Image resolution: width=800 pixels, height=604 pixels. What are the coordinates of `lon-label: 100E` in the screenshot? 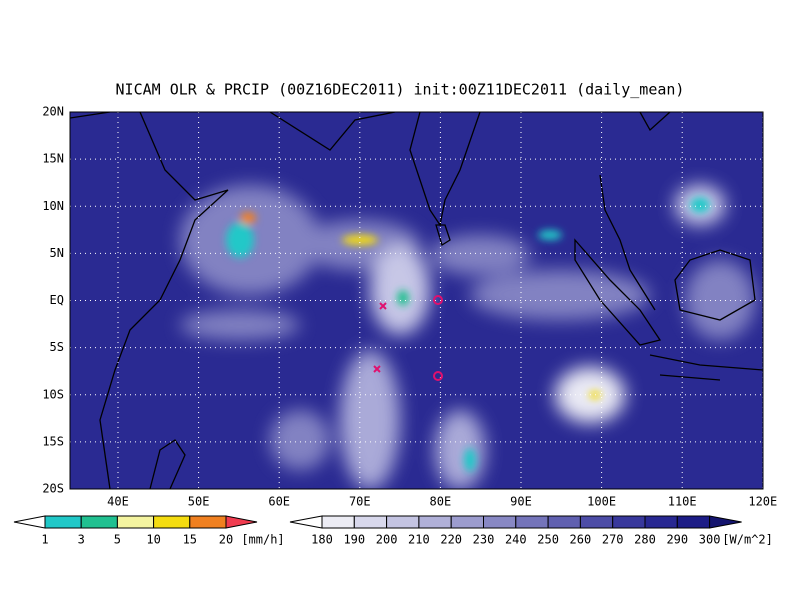 It's located at (601, 502).